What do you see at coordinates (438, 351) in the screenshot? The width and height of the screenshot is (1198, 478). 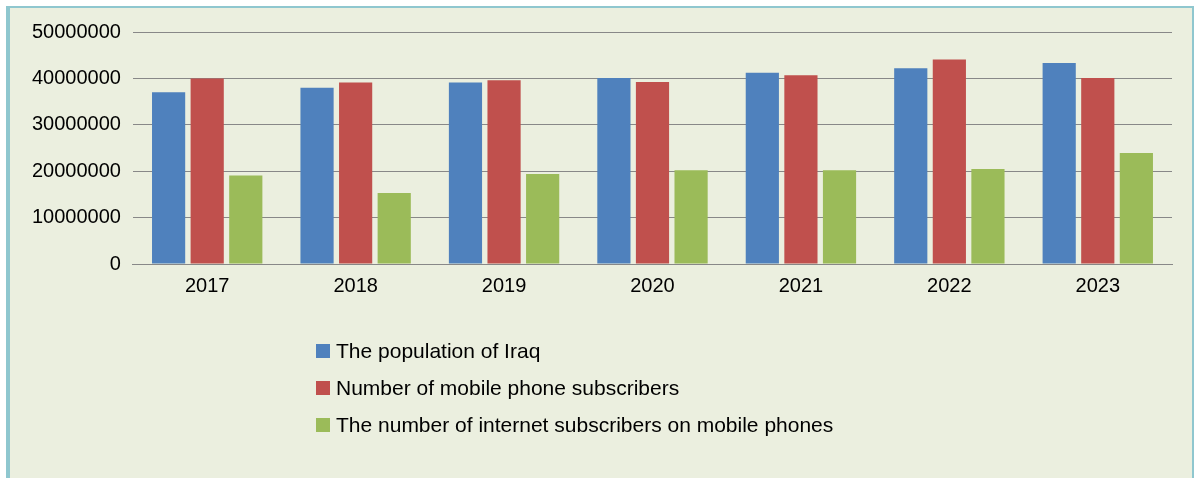 I see `legend-label: The population of Iraq` at bounding box center [438, 351].